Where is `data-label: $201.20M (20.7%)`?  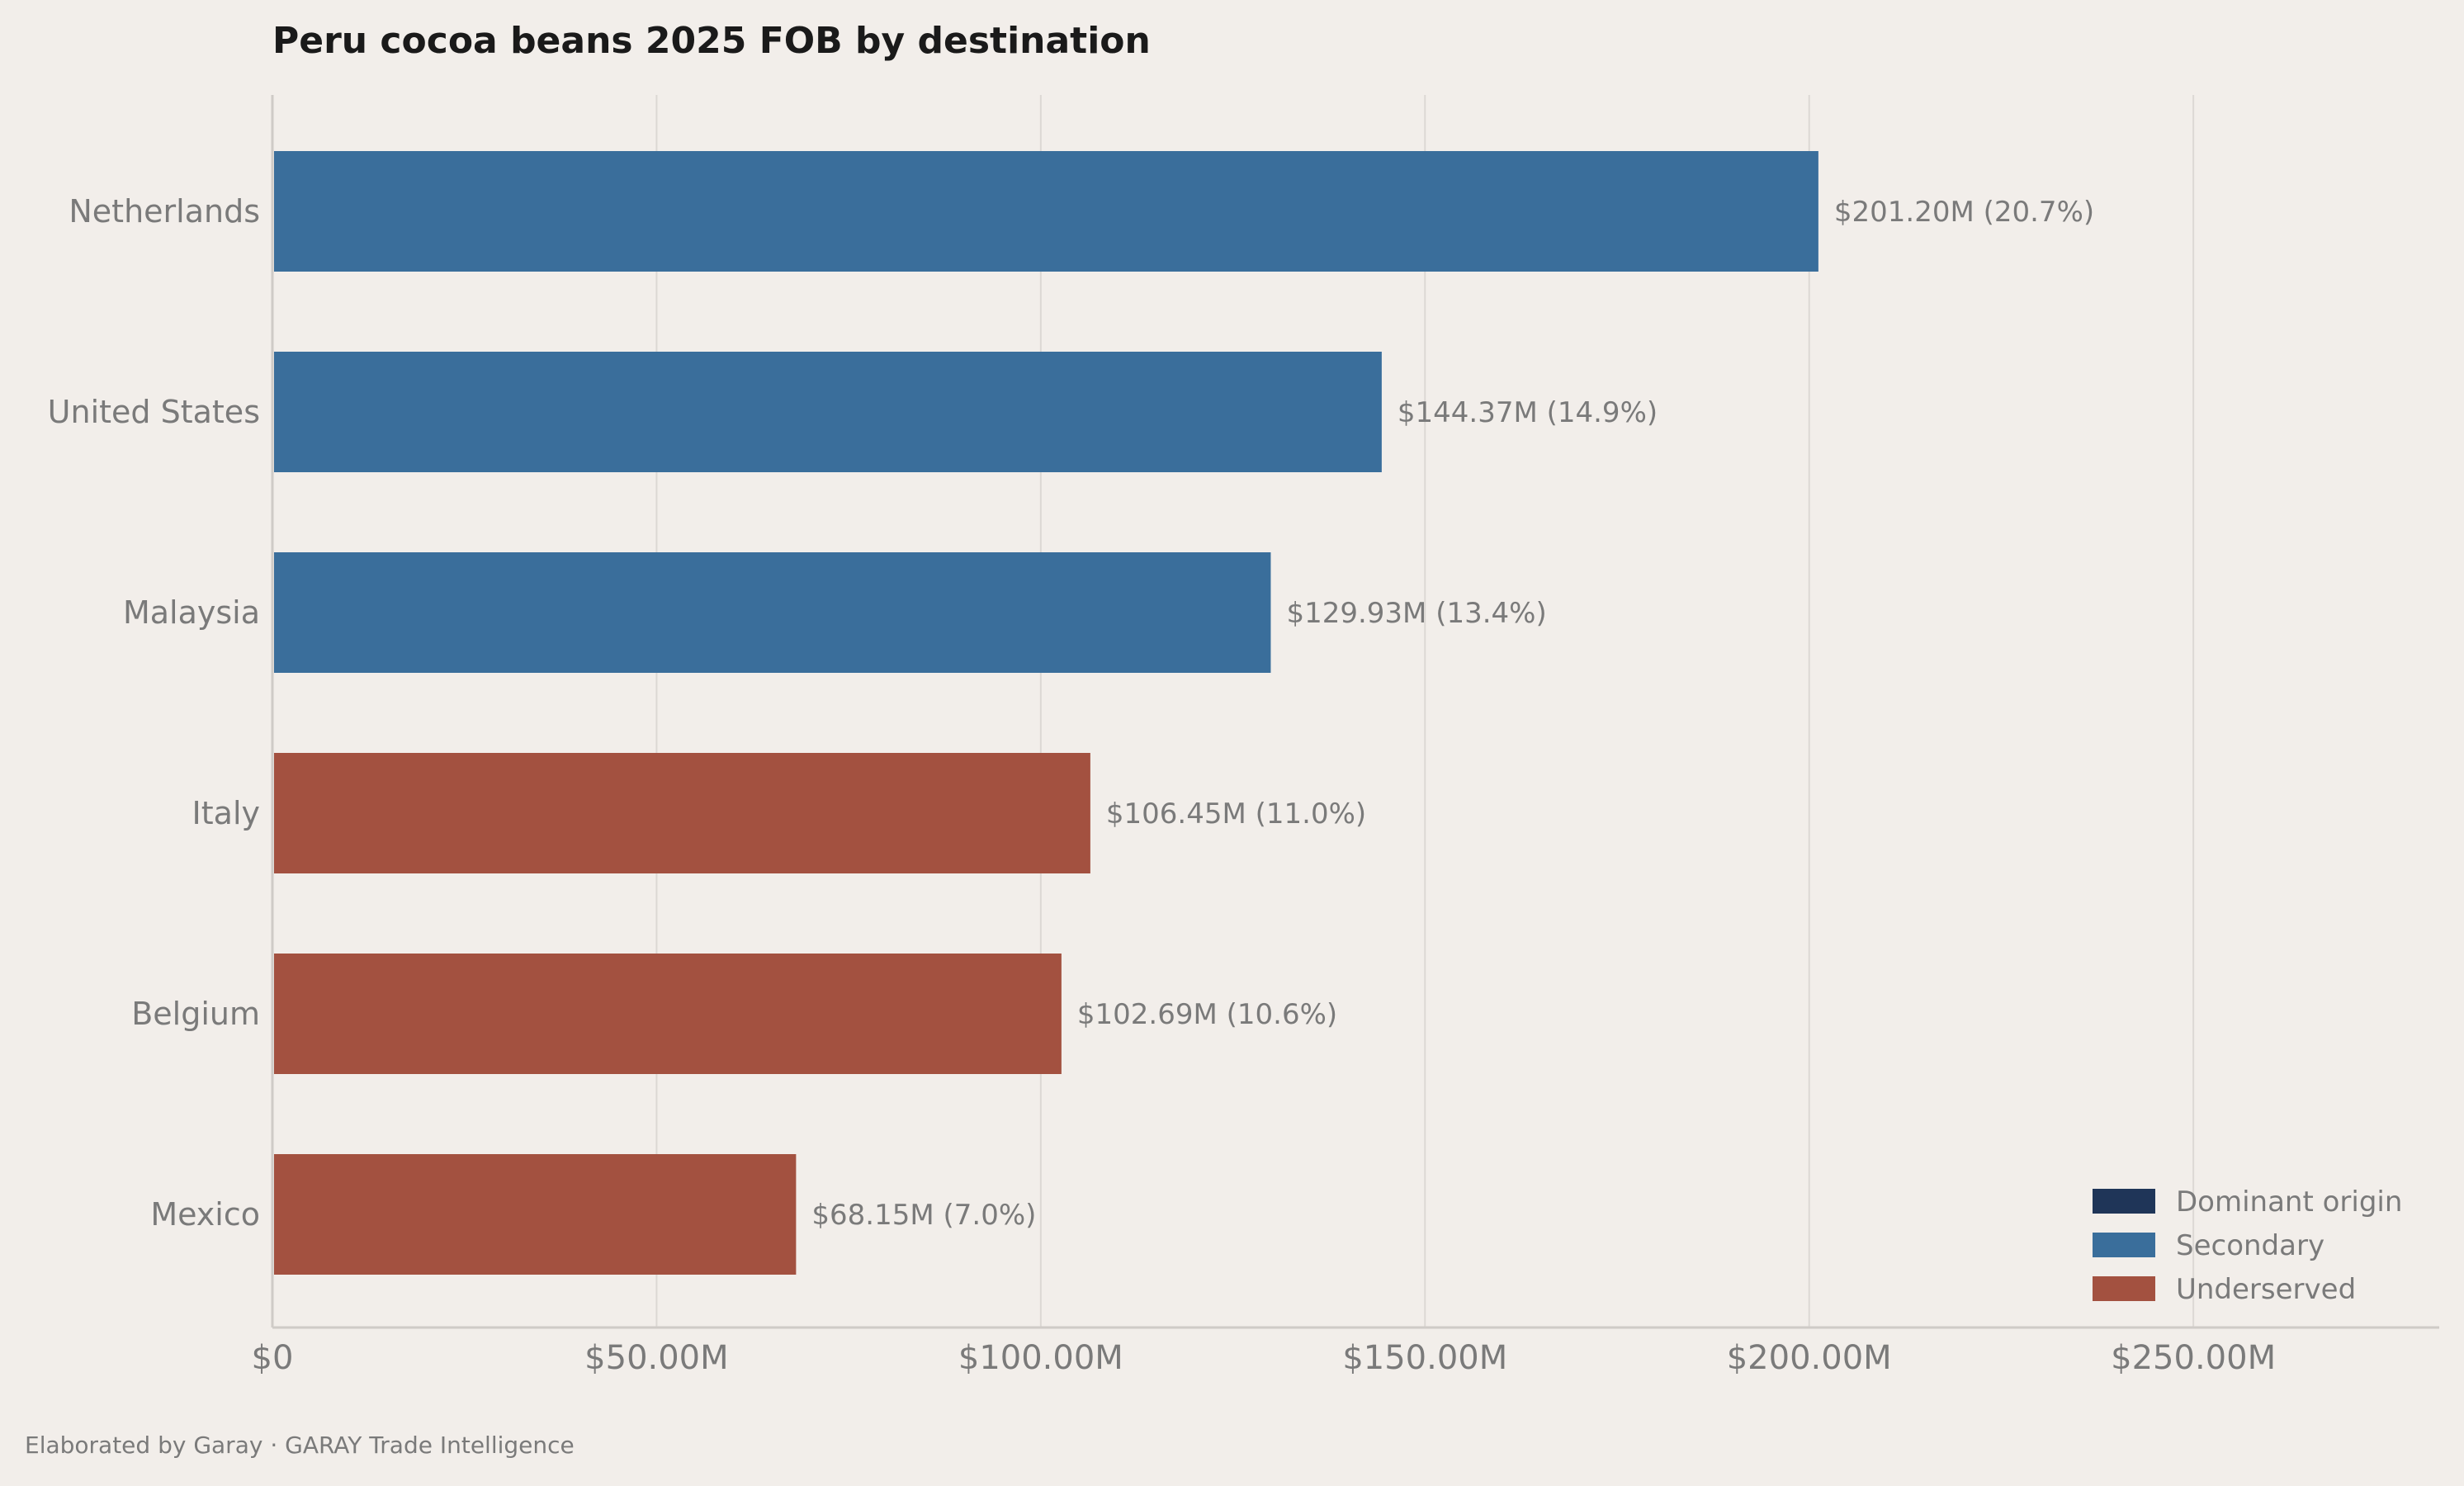 data-label: $201.20M (20.7%) is located at coordinates (1964, 212).